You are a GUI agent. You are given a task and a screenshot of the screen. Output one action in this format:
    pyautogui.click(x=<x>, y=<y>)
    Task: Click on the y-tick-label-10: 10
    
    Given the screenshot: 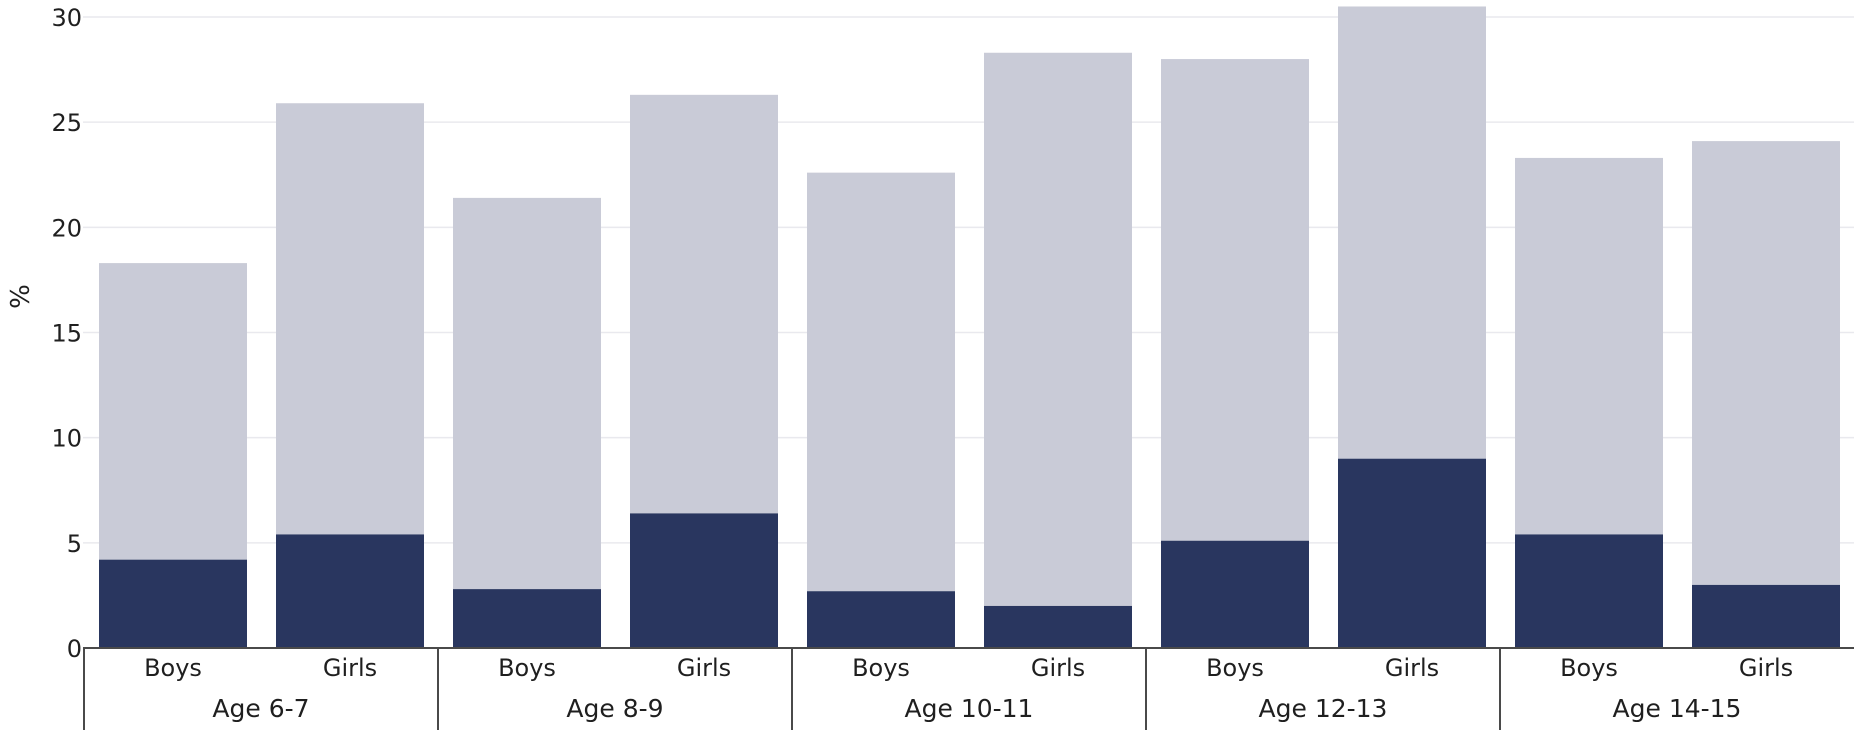 What is the action you would take?
    pyautogui.click(x=66, y=439)
    